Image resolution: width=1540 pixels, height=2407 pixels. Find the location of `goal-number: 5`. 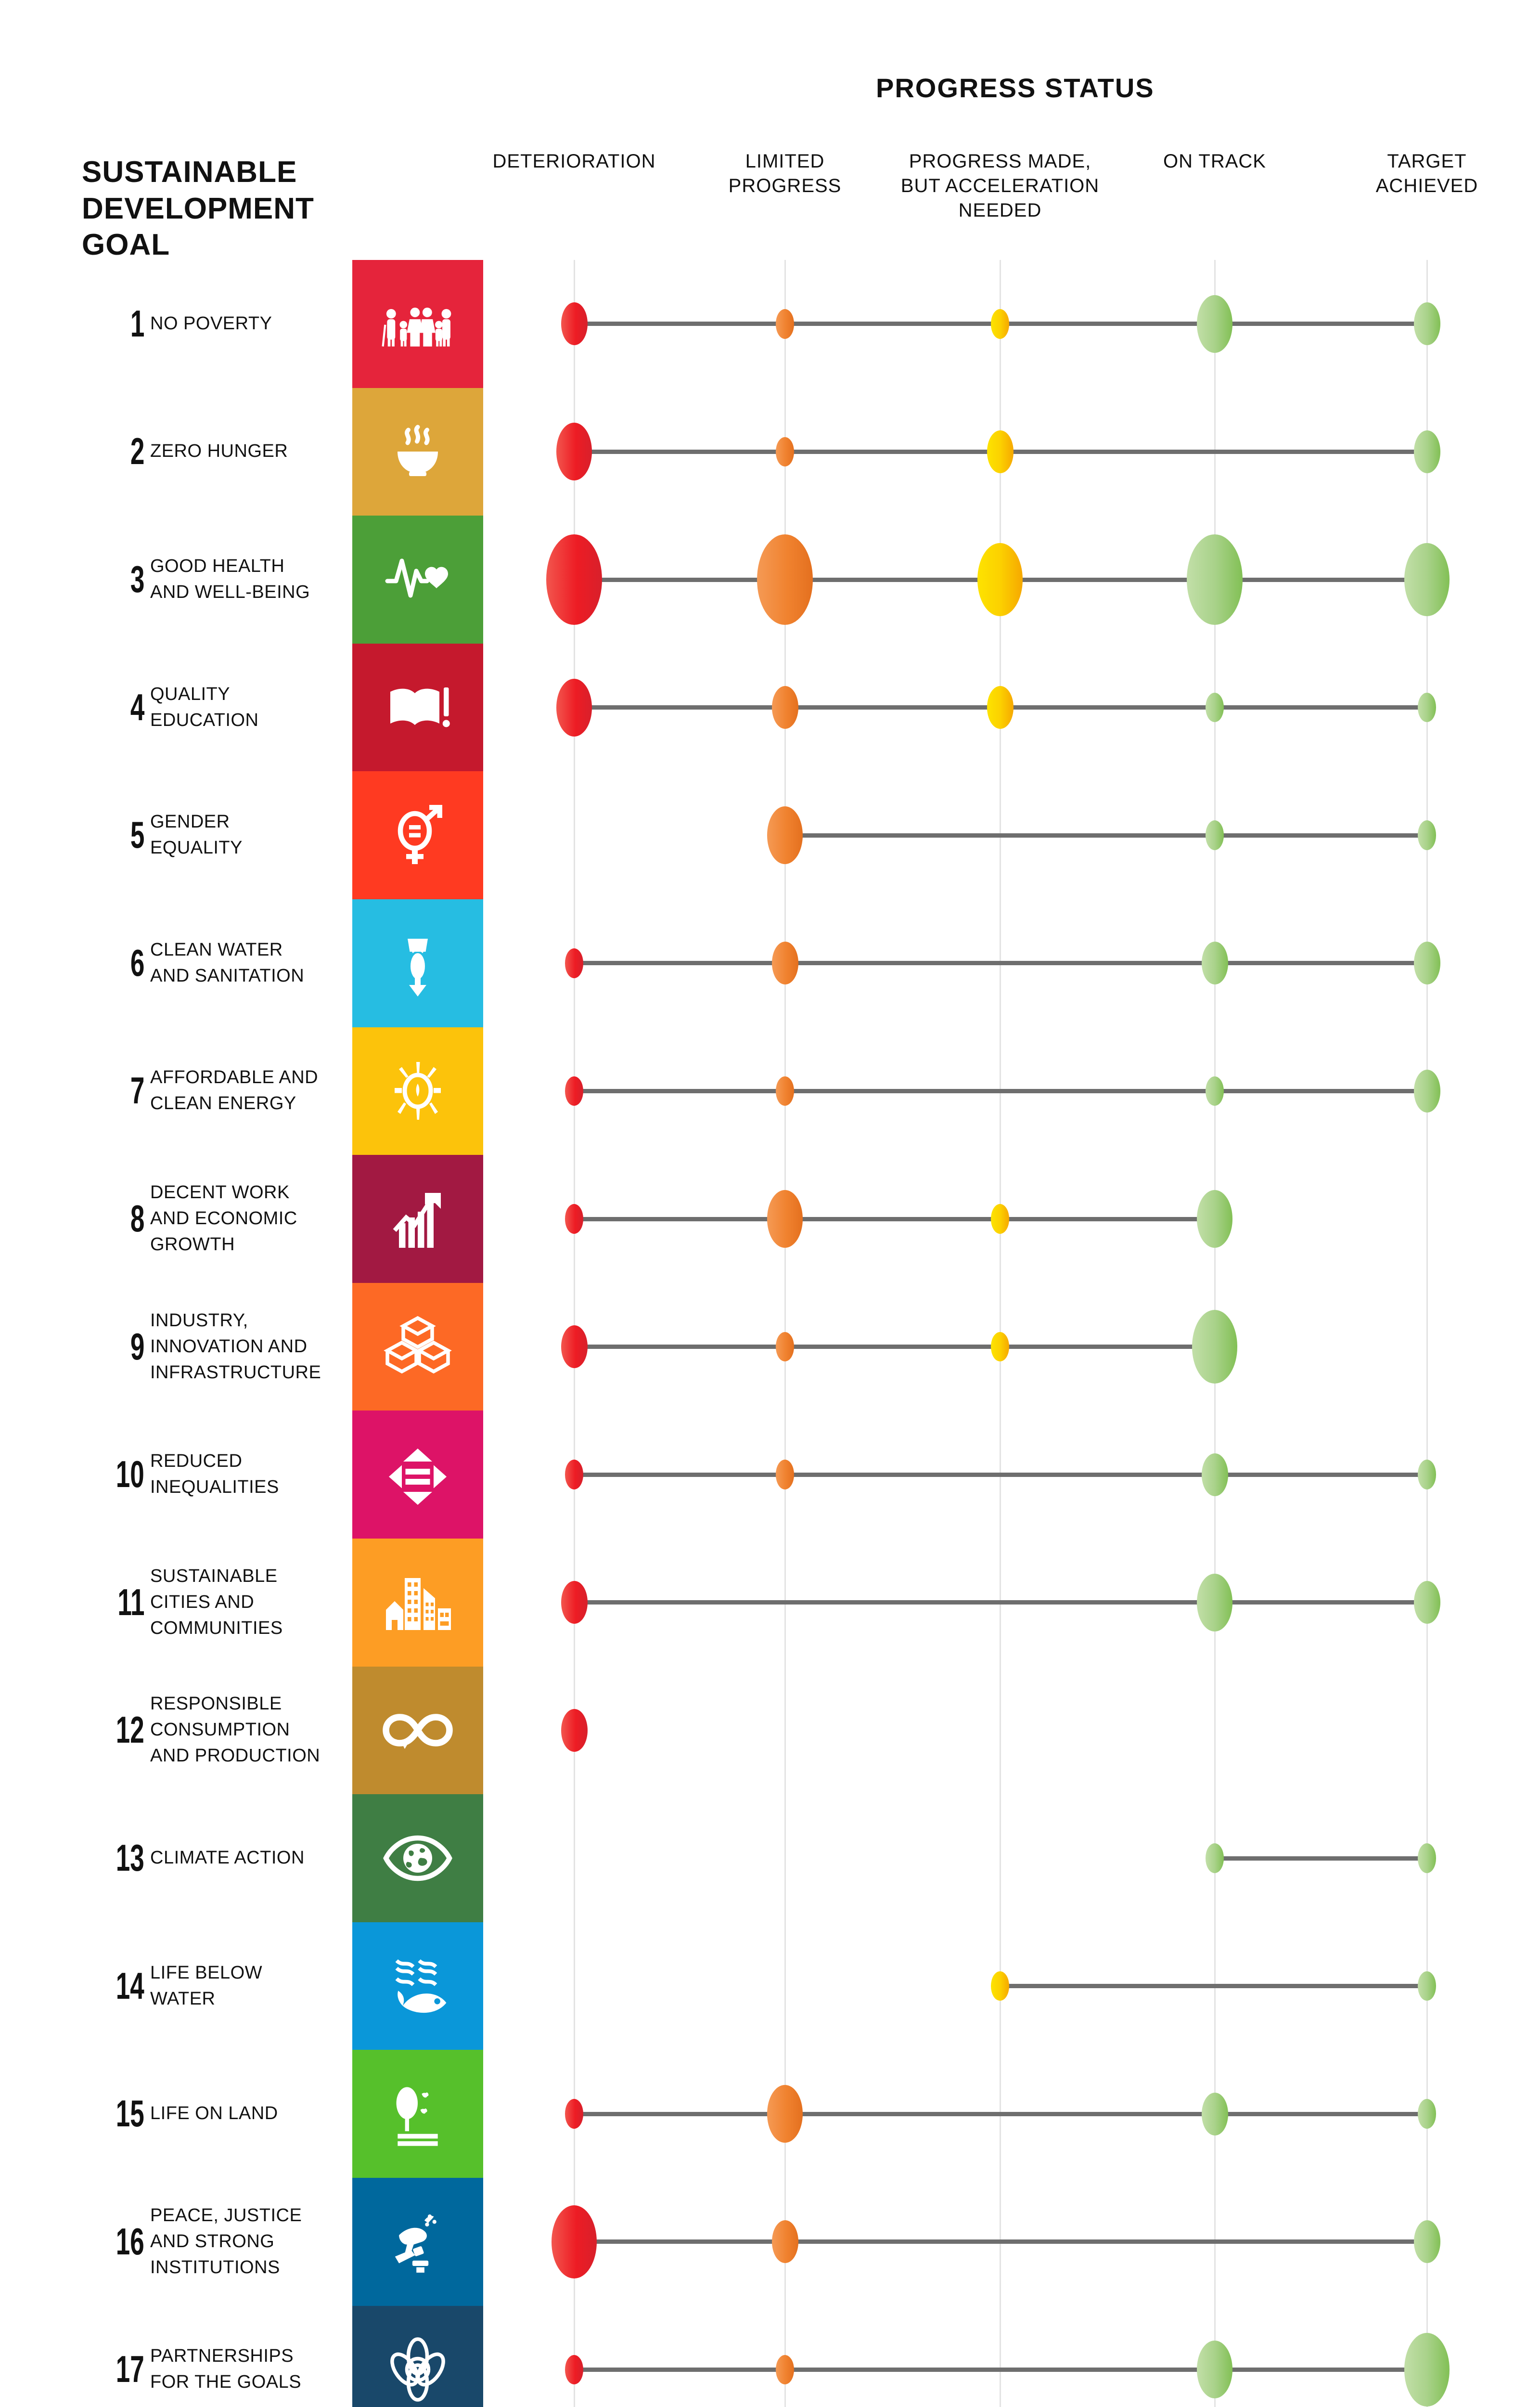

goal-number: 5 is located at coordinates (137, 835).